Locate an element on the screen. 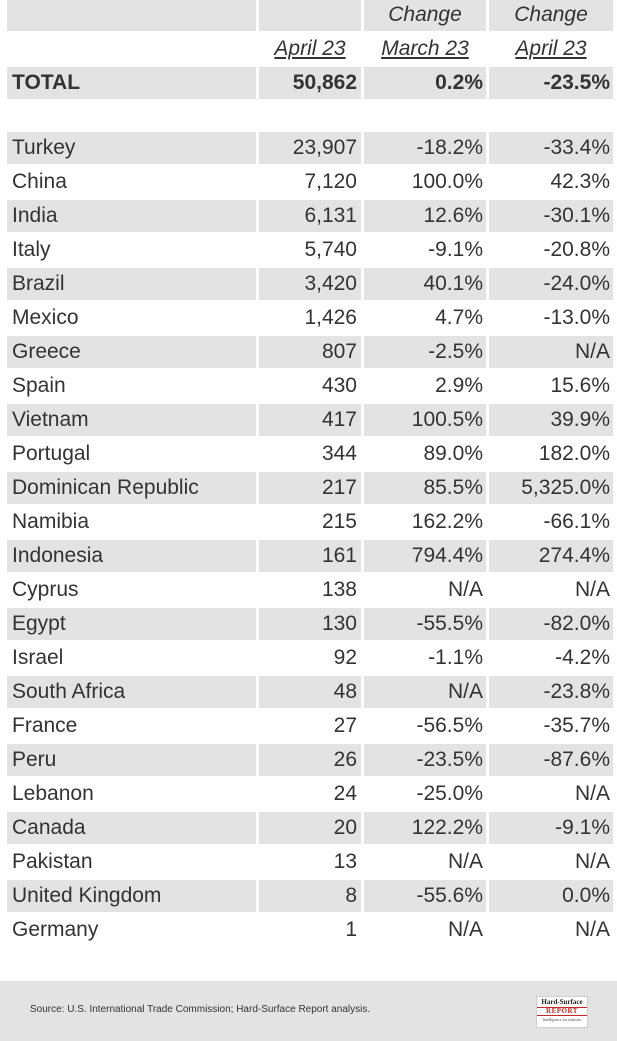 The width and height of the screenshot is (617, 1041). change-march-cell: -9.1% is located at coordinates (455, 249).